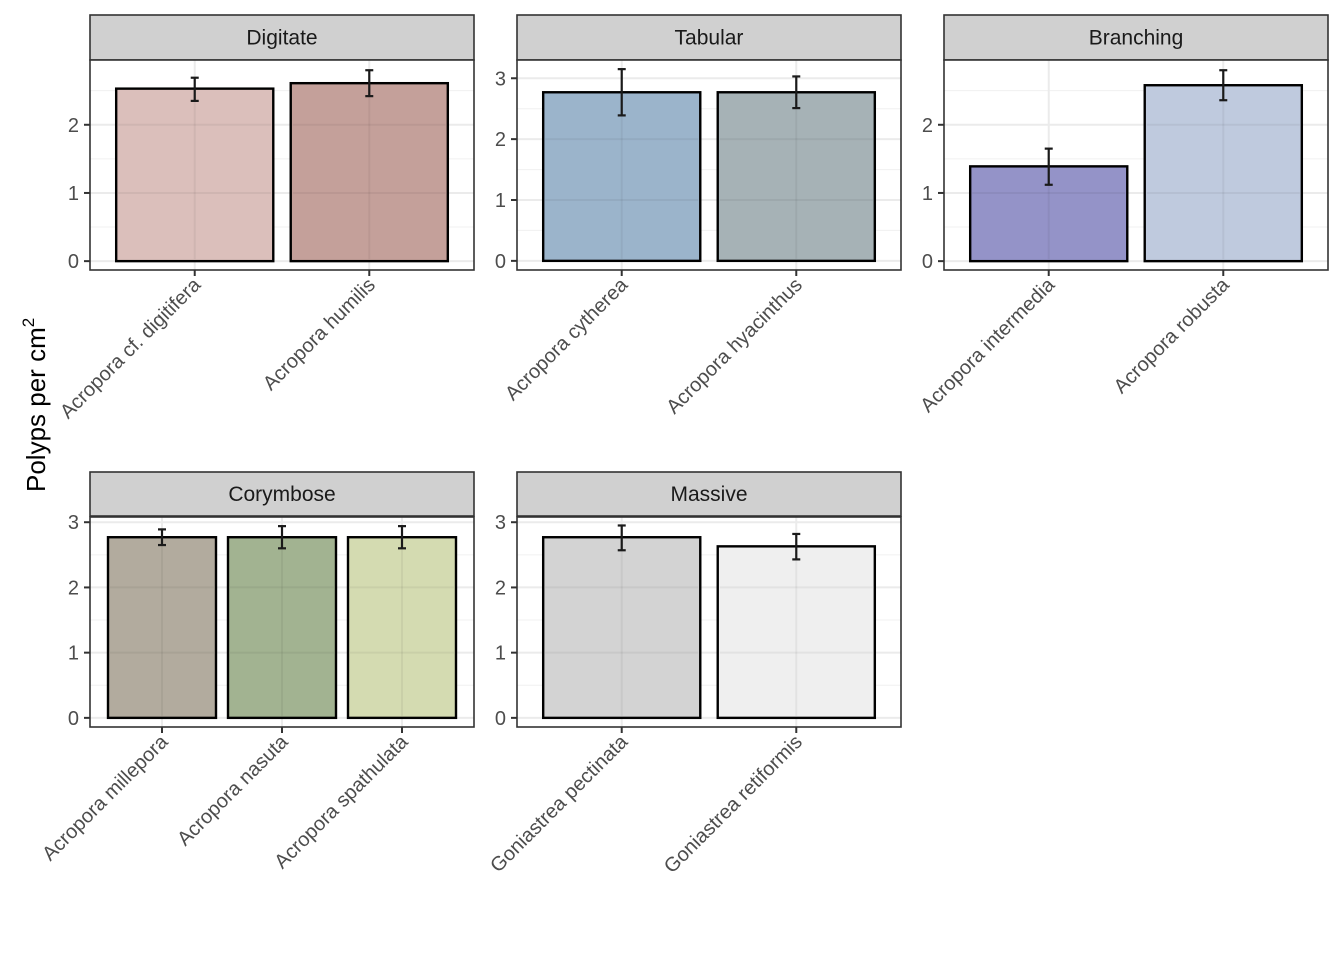  I want to click on error-bar-acropora-nasuta, so click(282, 537).